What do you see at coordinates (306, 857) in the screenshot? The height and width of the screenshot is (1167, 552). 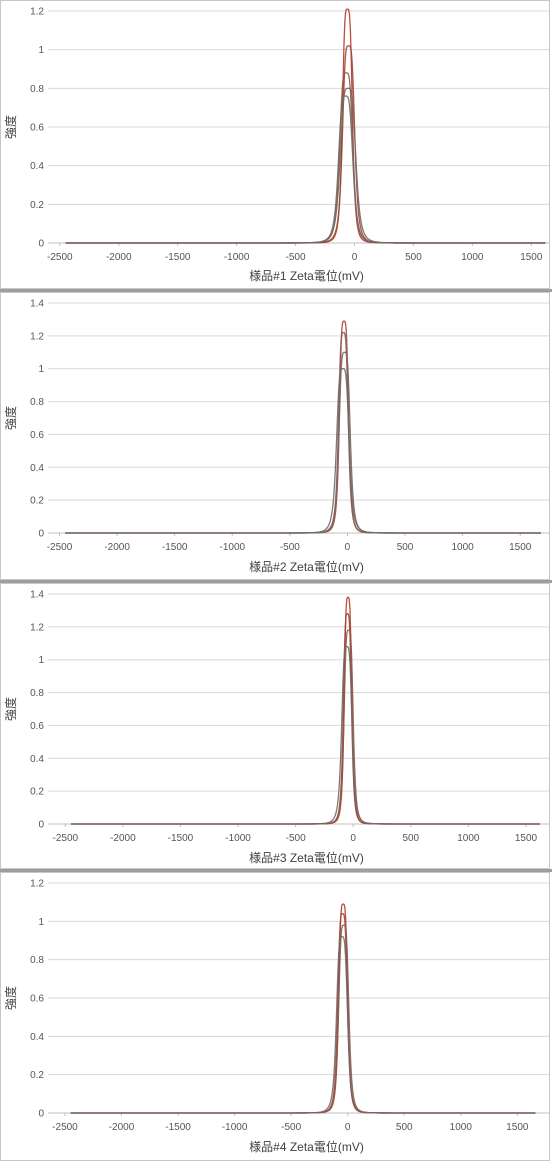 I see `x-axis-label: 様品#3 Zeta電位(mV)` at bounding box center [306, 857].